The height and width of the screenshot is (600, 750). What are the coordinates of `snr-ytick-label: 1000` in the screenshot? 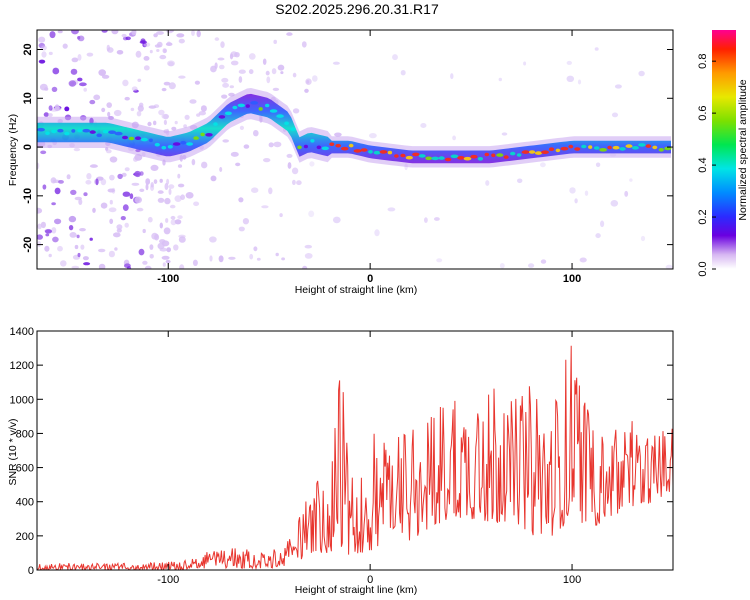 It's located at (22, 400).